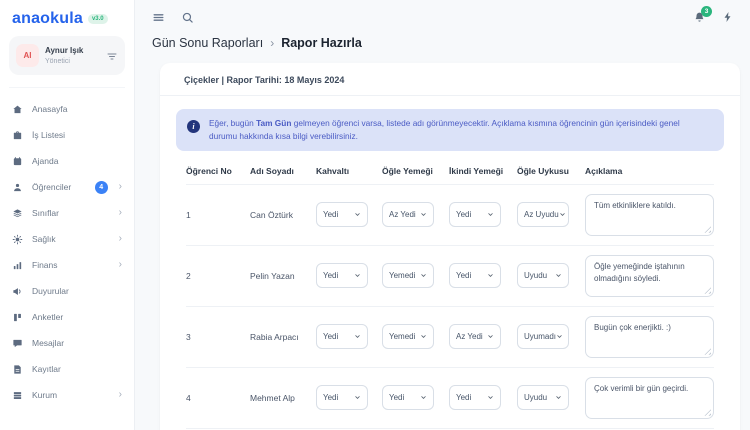  What do you see at coordinates (17, 213) in the screenshot?
I see `layers-icon` at bounding box center [17, 213].